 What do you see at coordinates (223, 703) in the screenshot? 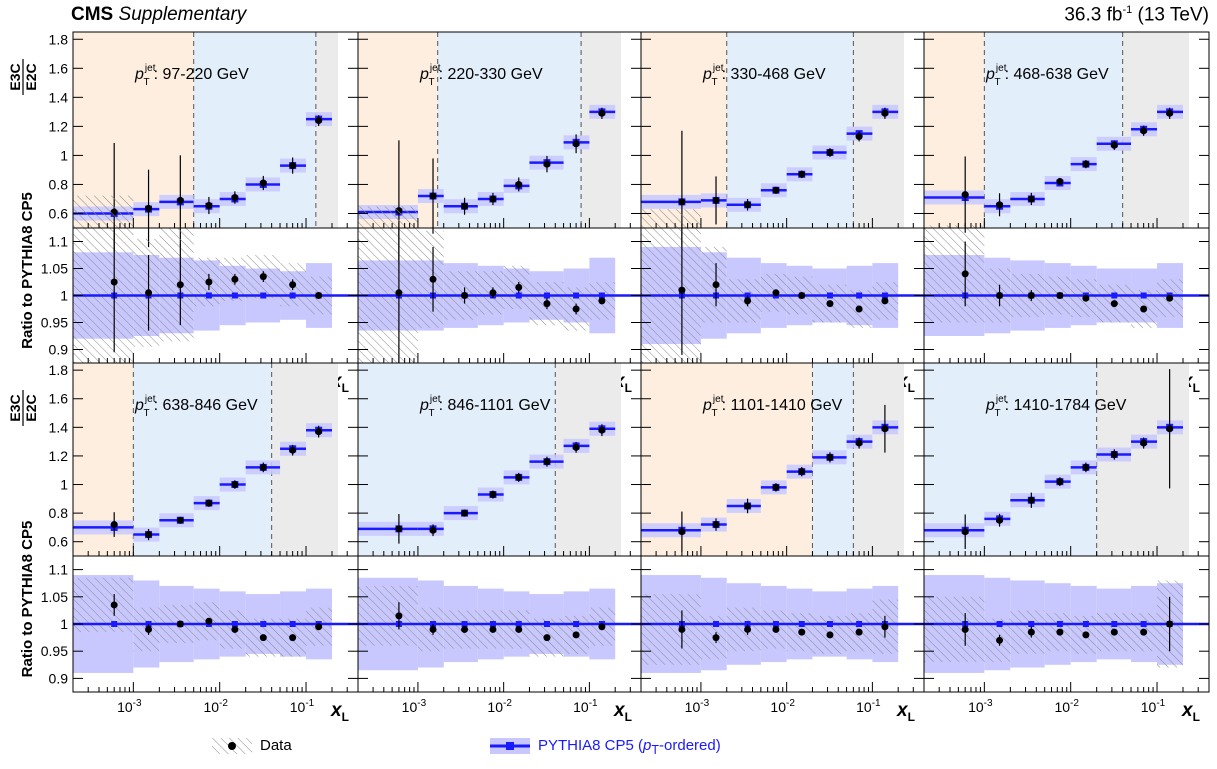
I see `x-tick-exp: -2` at bounding box center [223, 703].